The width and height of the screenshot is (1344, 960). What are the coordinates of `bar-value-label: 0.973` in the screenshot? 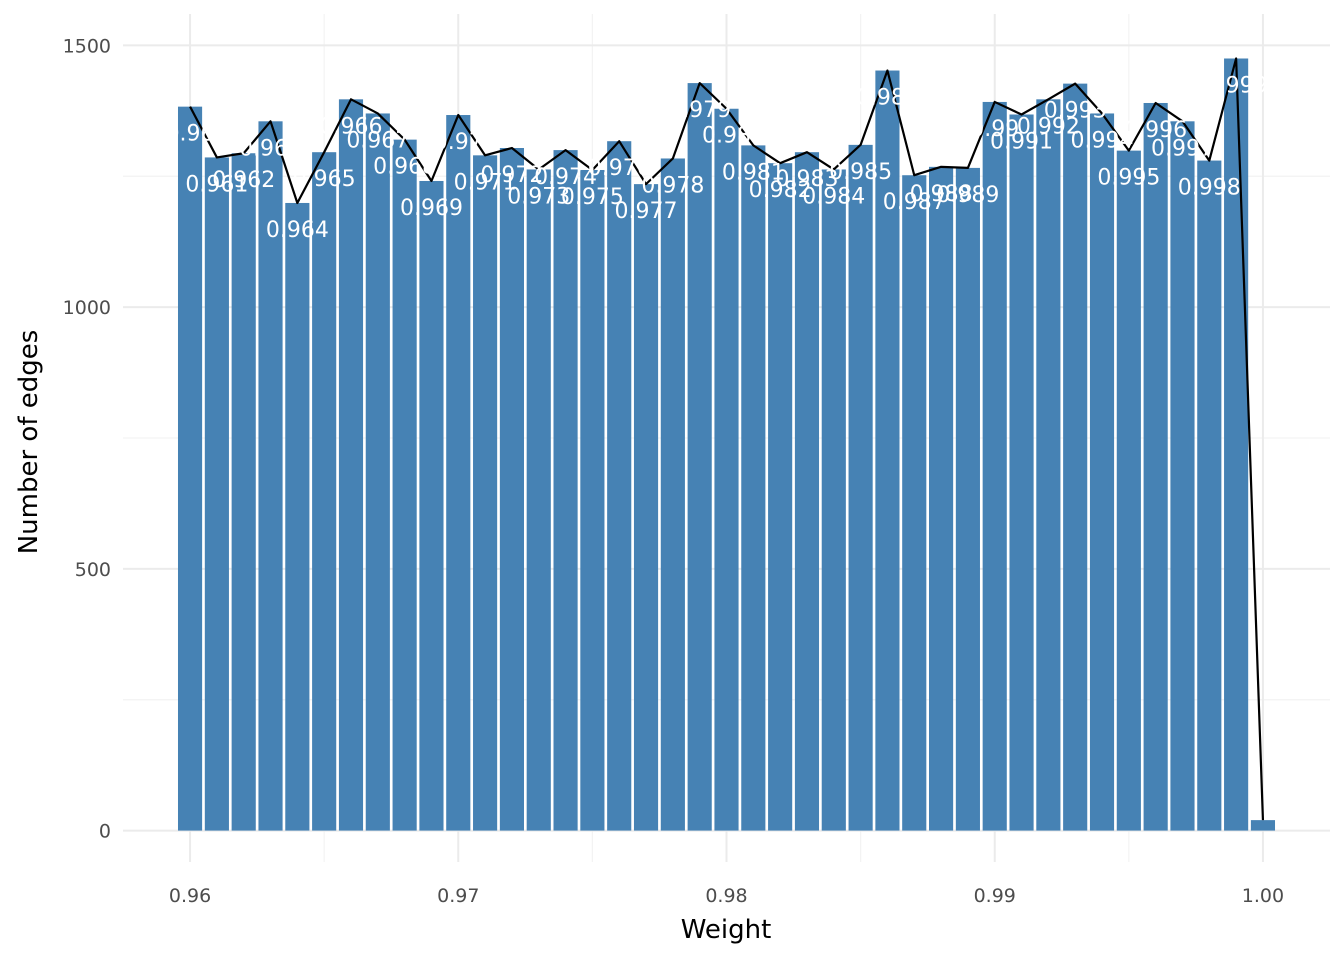 It's located at (538, 196).